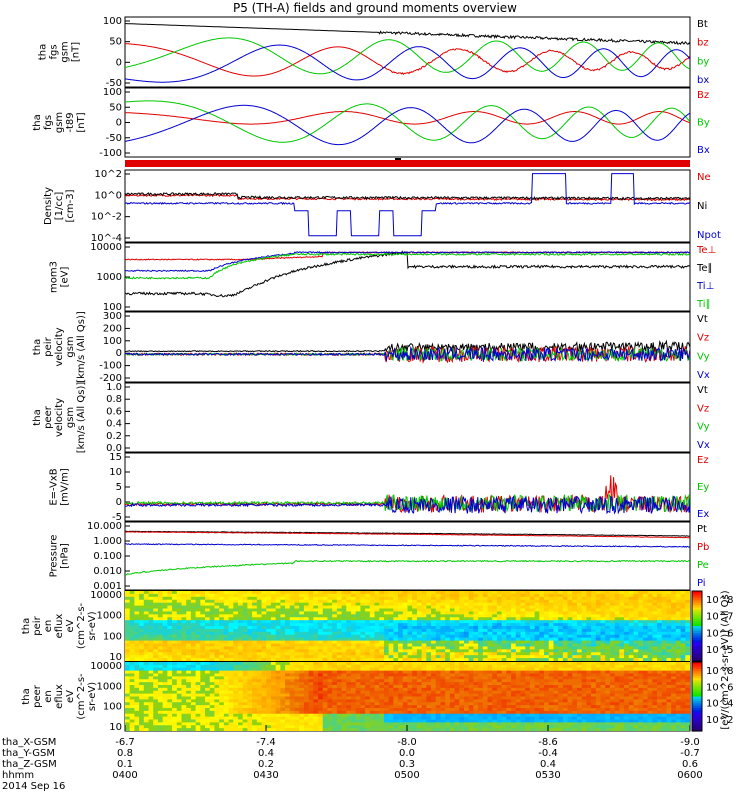  I want to click on y-tick-label: 0.6, so click(114, 411).